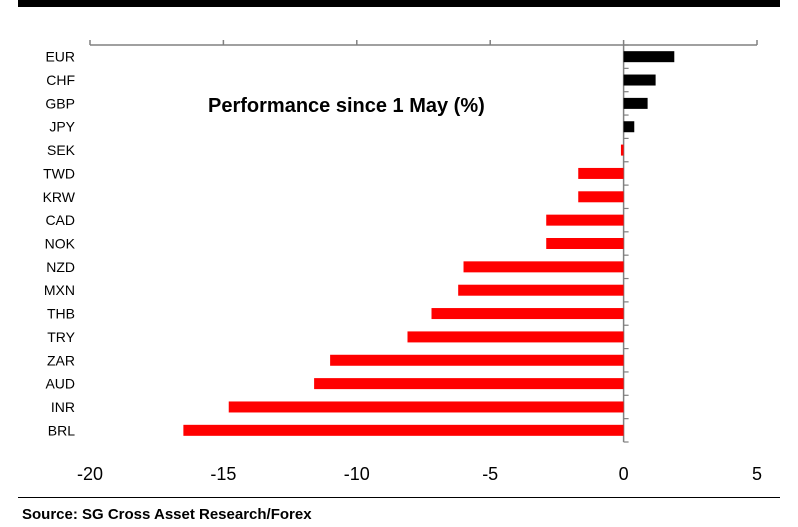  I want to click on category-label: SEK, so click(61, 150).